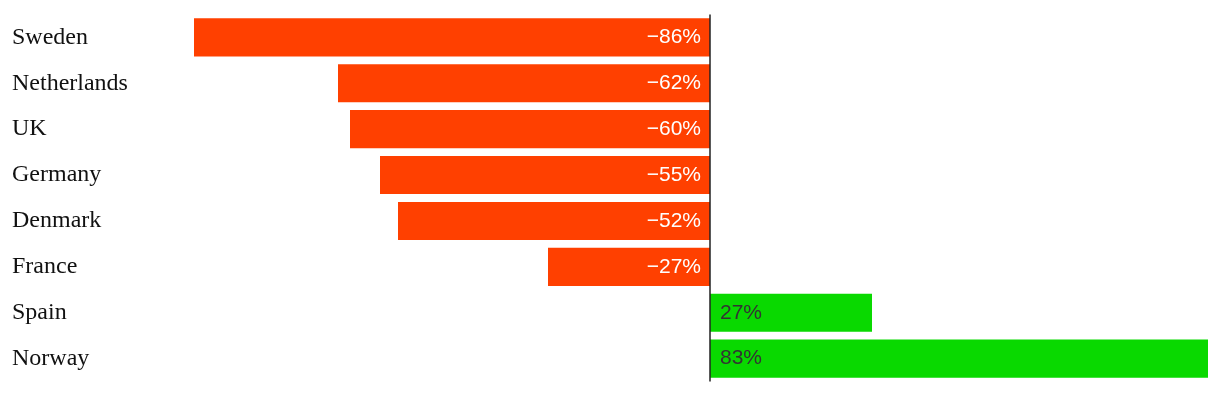 The image size is (1220, 396). What do you see at coordinates (45, 265) in the screenshot?
I see `y-tick-label: France` at bounding box center [45, 265].